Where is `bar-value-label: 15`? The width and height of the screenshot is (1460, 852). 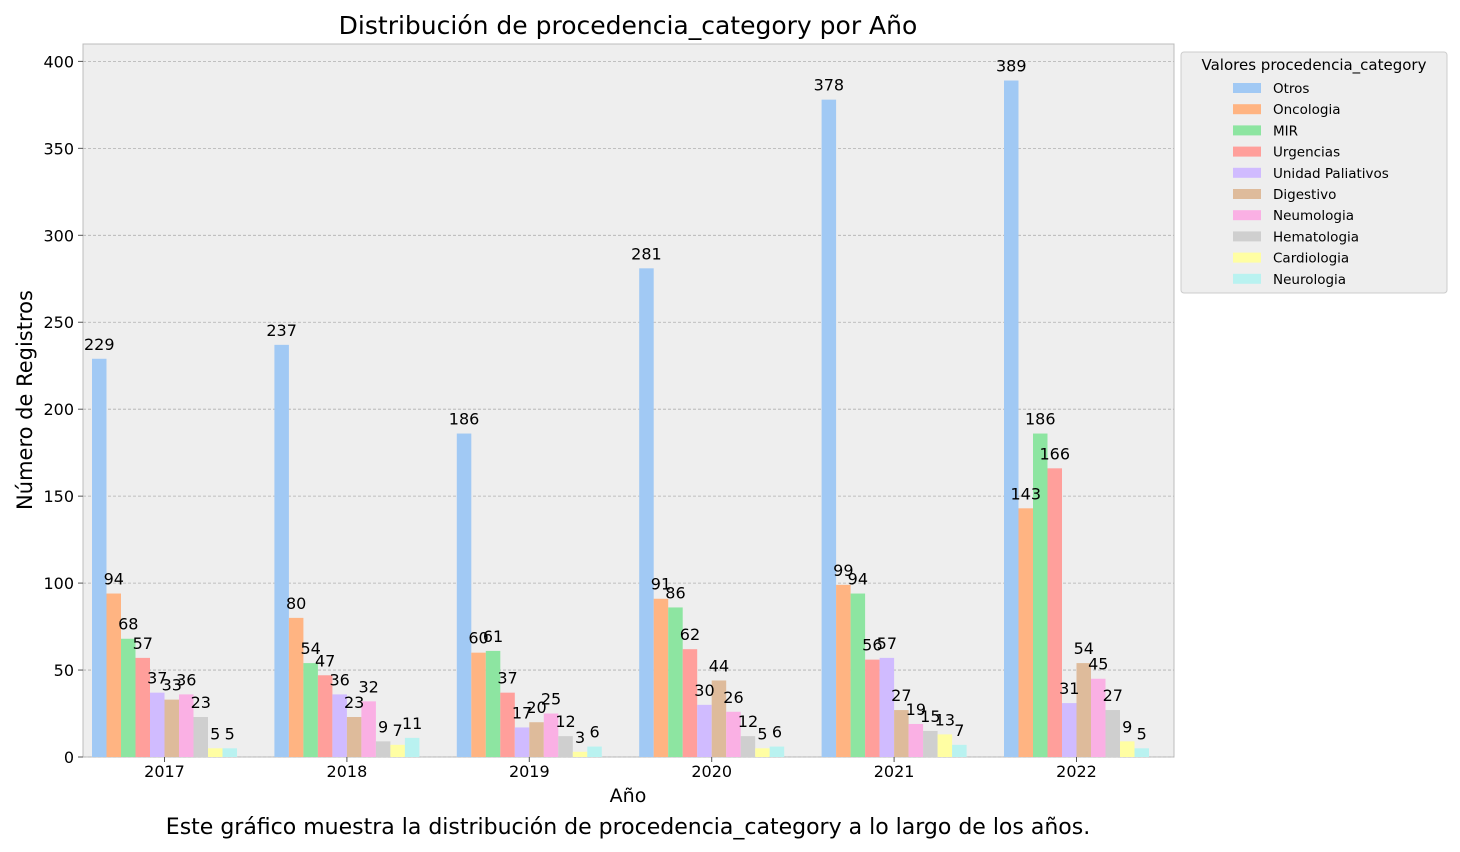 bar-value-label: 15 is located at coordinates (930, 716).